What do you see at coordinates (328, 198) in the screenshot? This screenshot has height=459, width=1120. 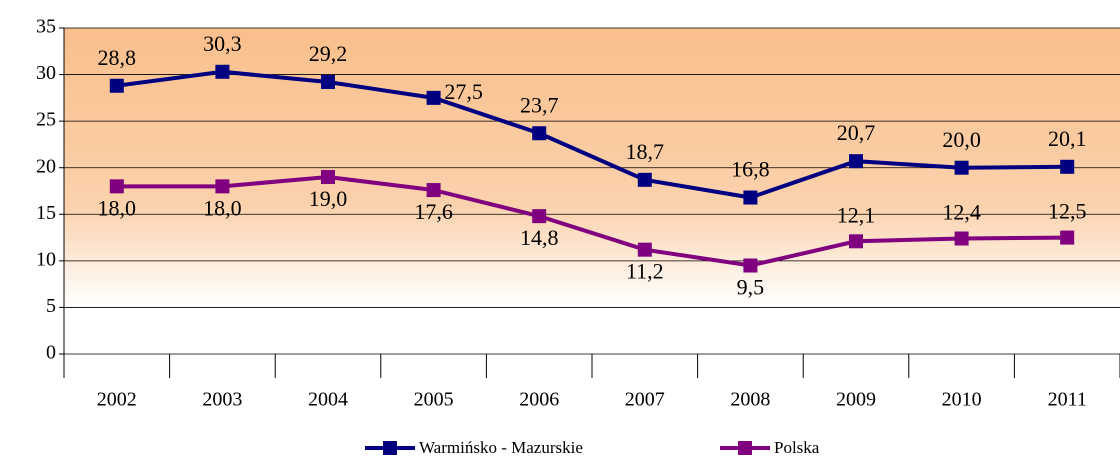 I see `data-label: 19,0` at bounding box center [328, 198].